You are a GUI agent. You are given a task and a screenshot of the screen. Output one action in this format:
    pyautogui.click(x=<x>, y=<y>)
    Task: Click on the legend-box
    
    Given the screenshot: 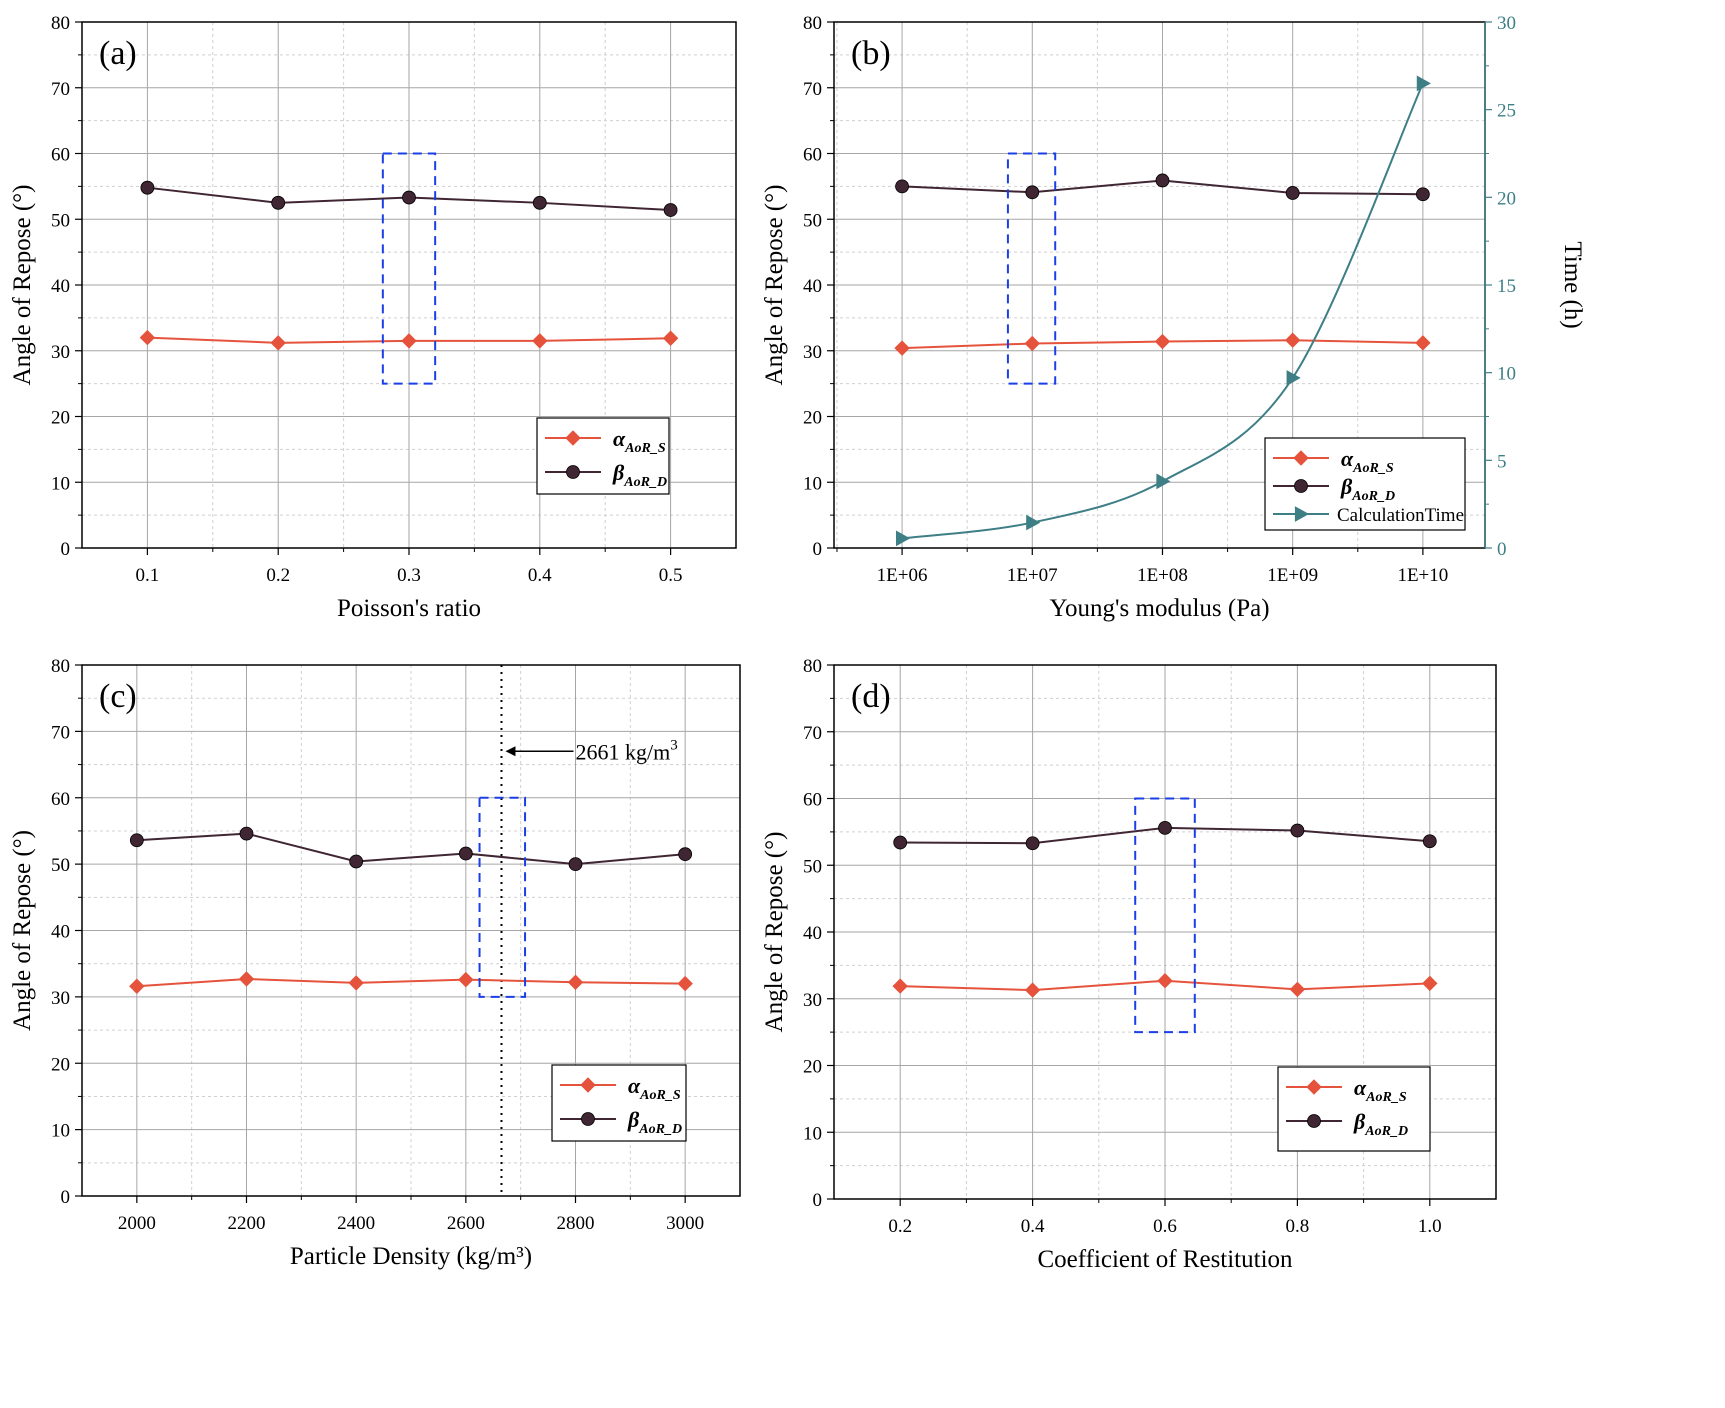 What is the action you would take?
    pyautogui.click(x=1354, y=1109)
    